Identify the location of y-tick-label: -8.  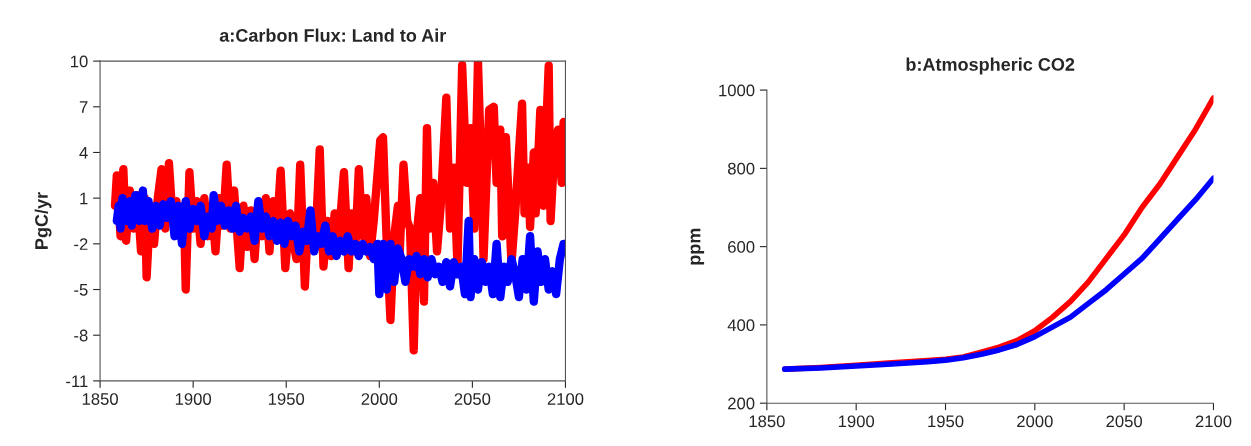
(81, 335).